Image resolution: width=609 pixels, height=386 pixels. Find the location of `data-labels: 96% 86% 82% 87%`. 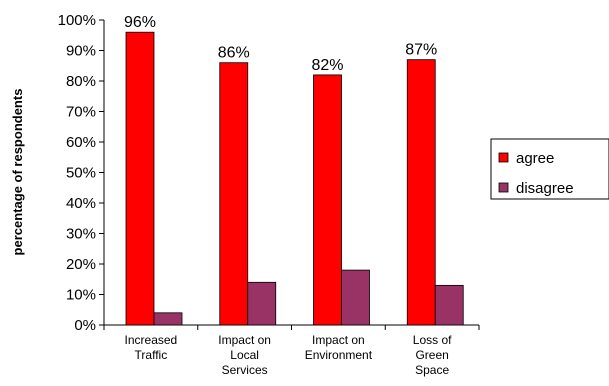

data-labels: 96% 86% 82% 87% is located at coordinates (280, 44).